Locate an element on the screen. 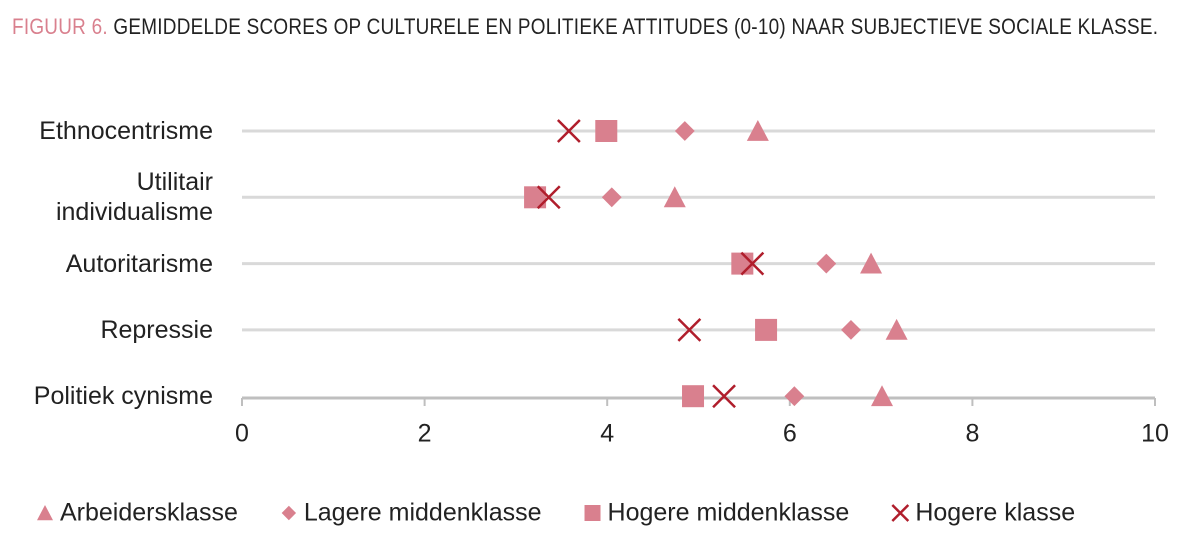  x-tick-label: 8 is located at coordinates (972, 434).